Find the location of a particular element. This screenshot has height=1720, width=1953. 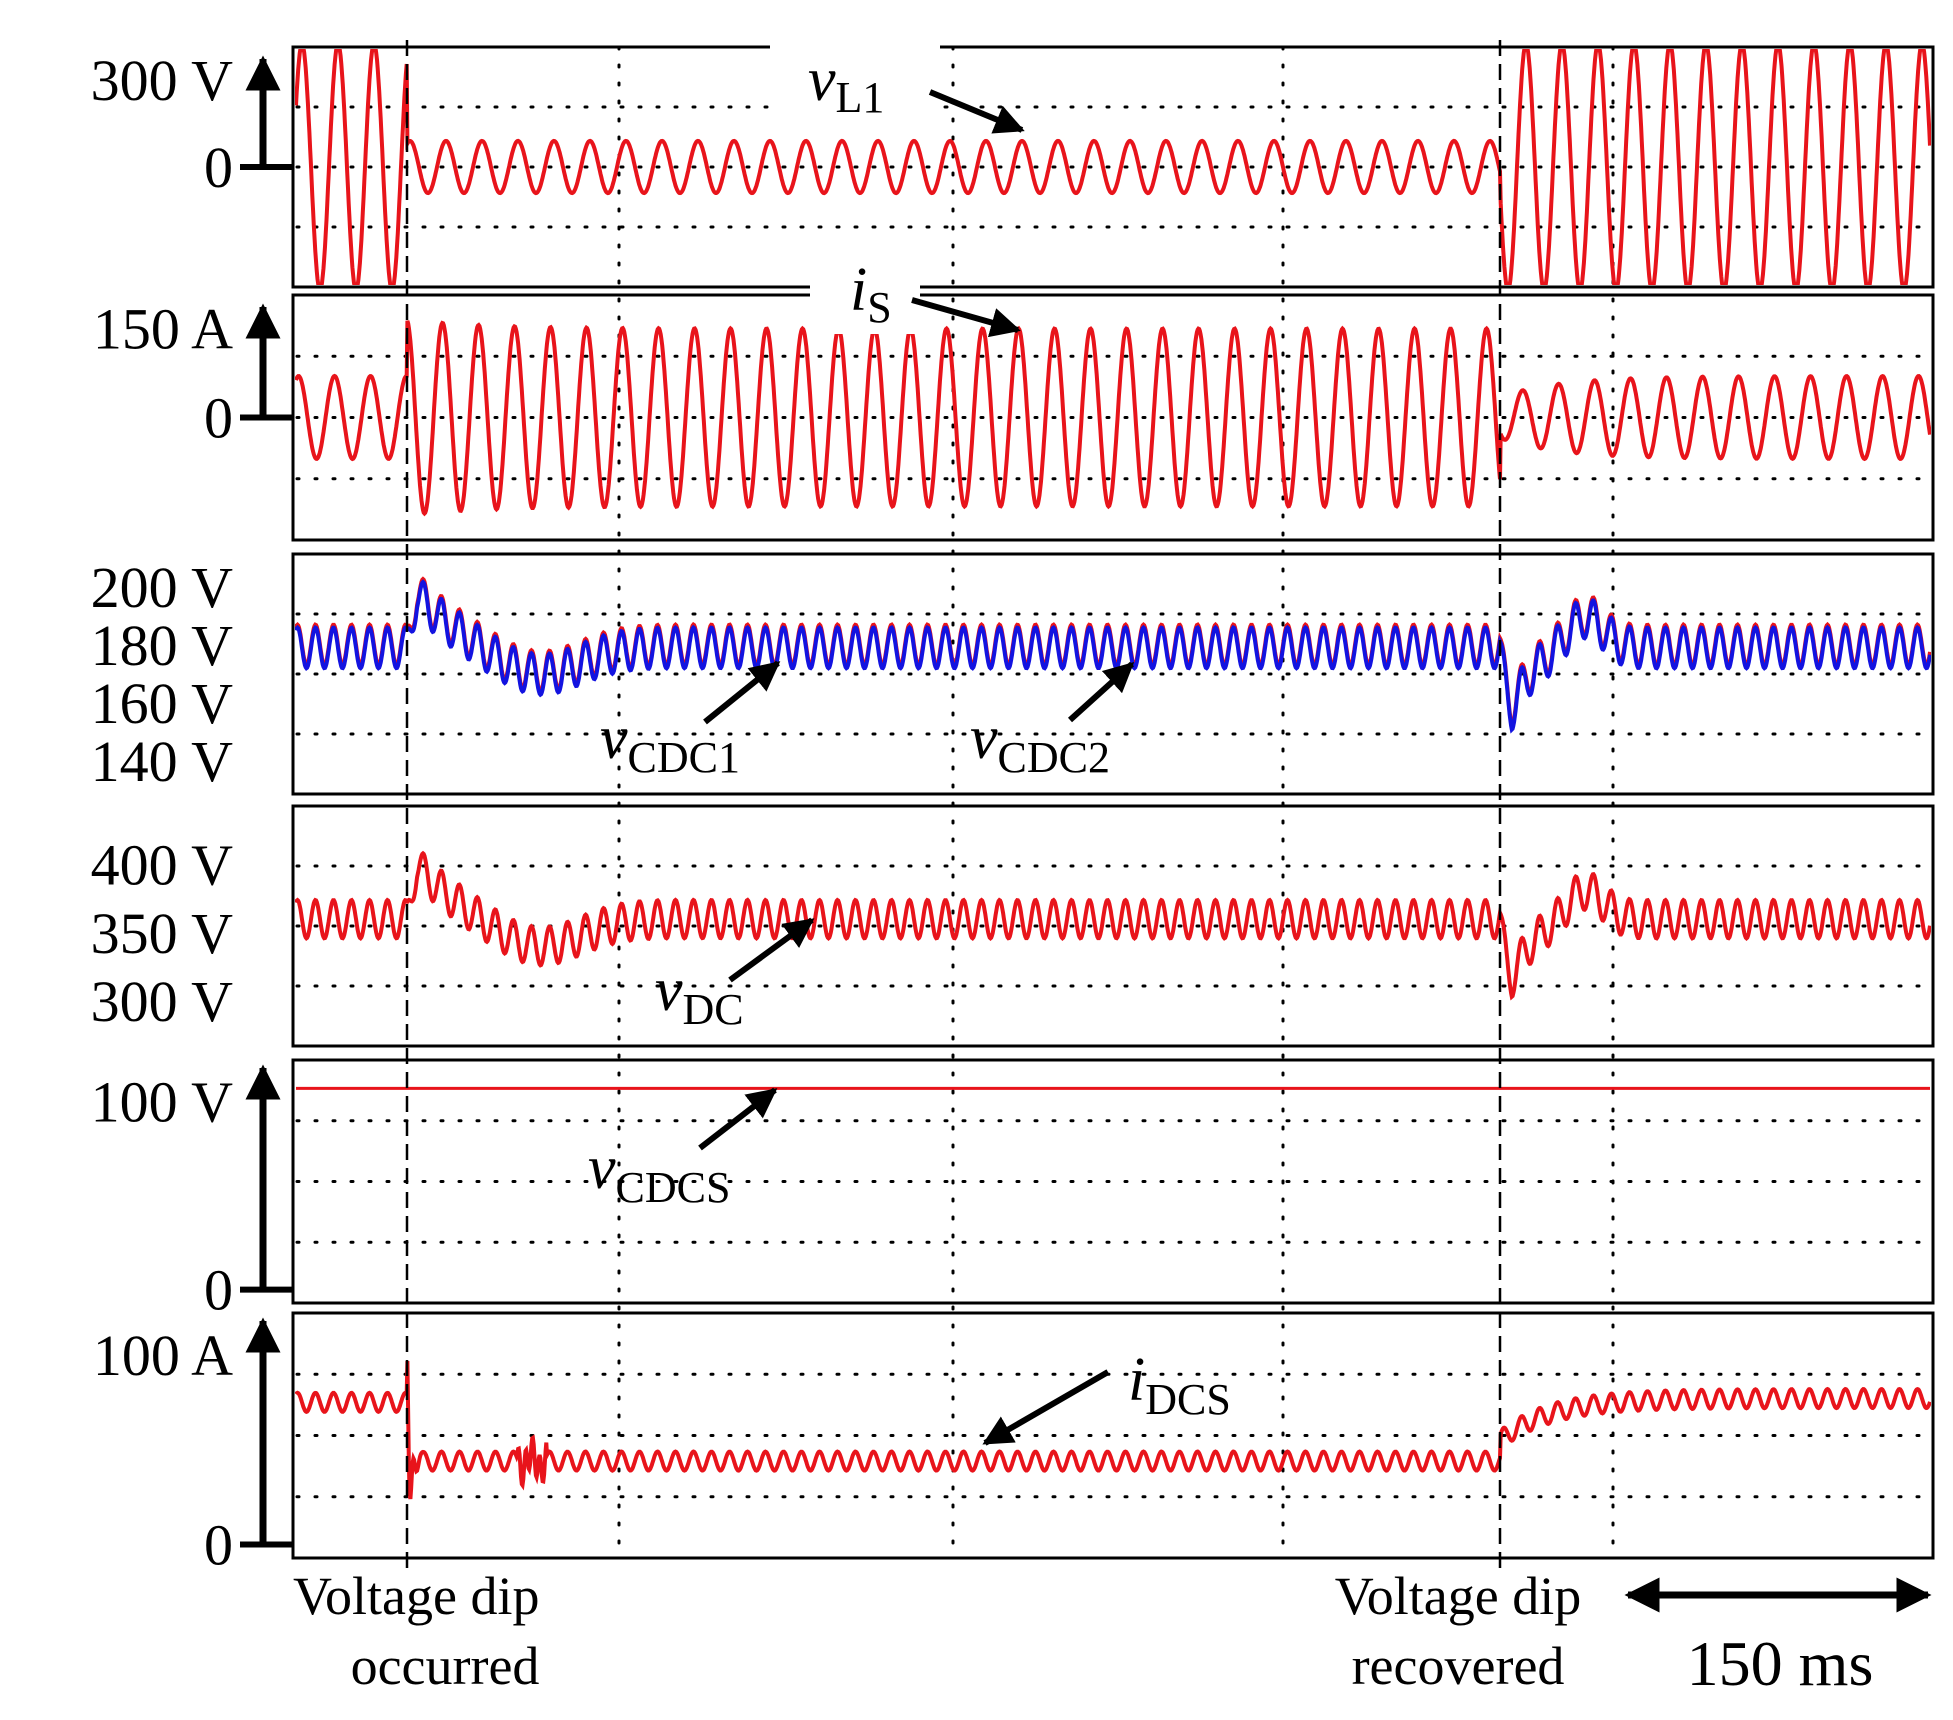

tick-label: 200 V is located at coordinates (162, 587).